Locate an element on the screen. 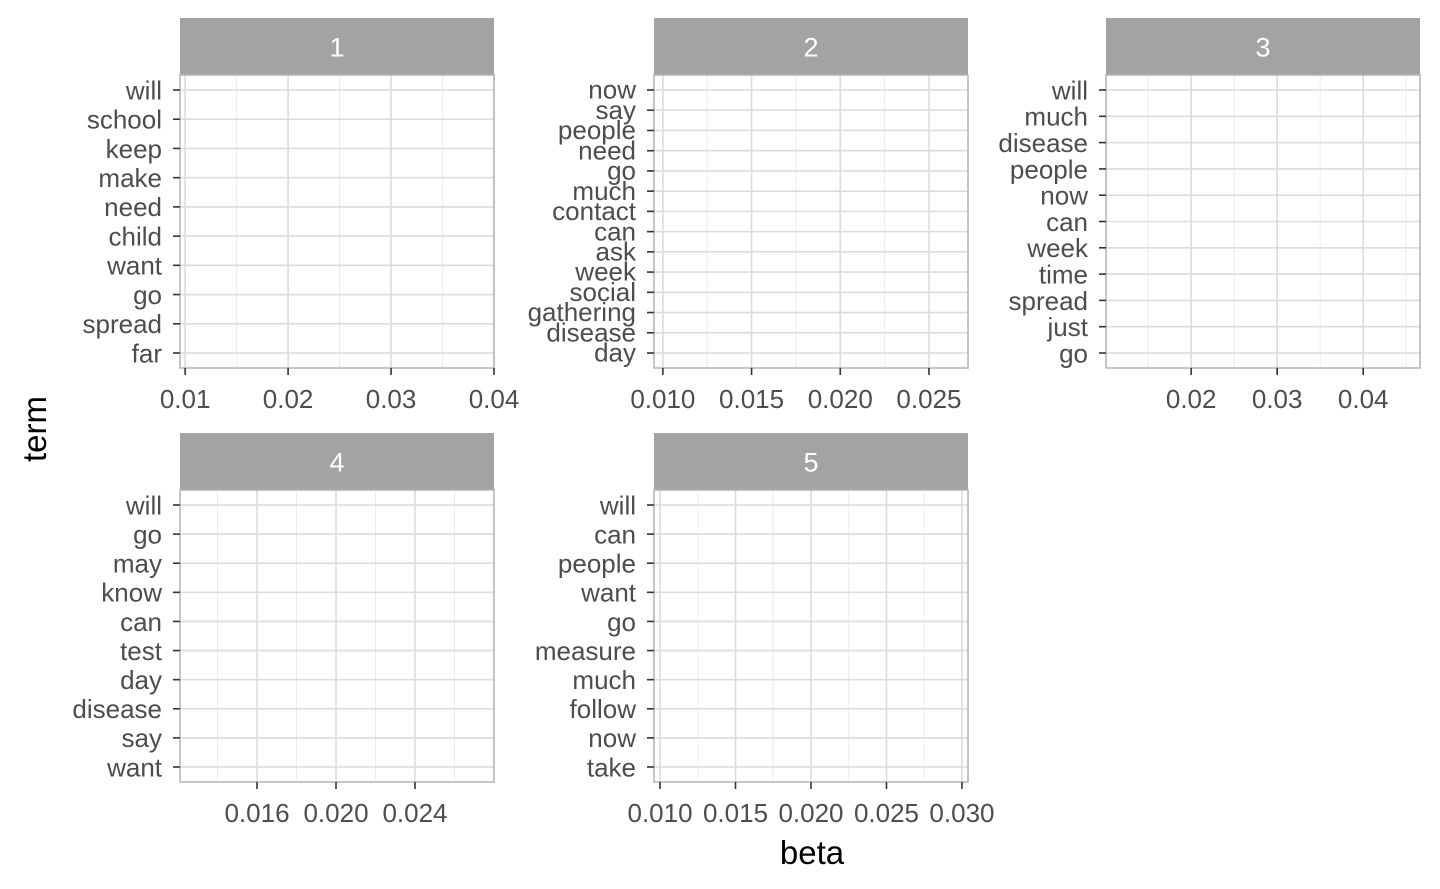  y-axis-title: term is located at coordinates (34, 429).